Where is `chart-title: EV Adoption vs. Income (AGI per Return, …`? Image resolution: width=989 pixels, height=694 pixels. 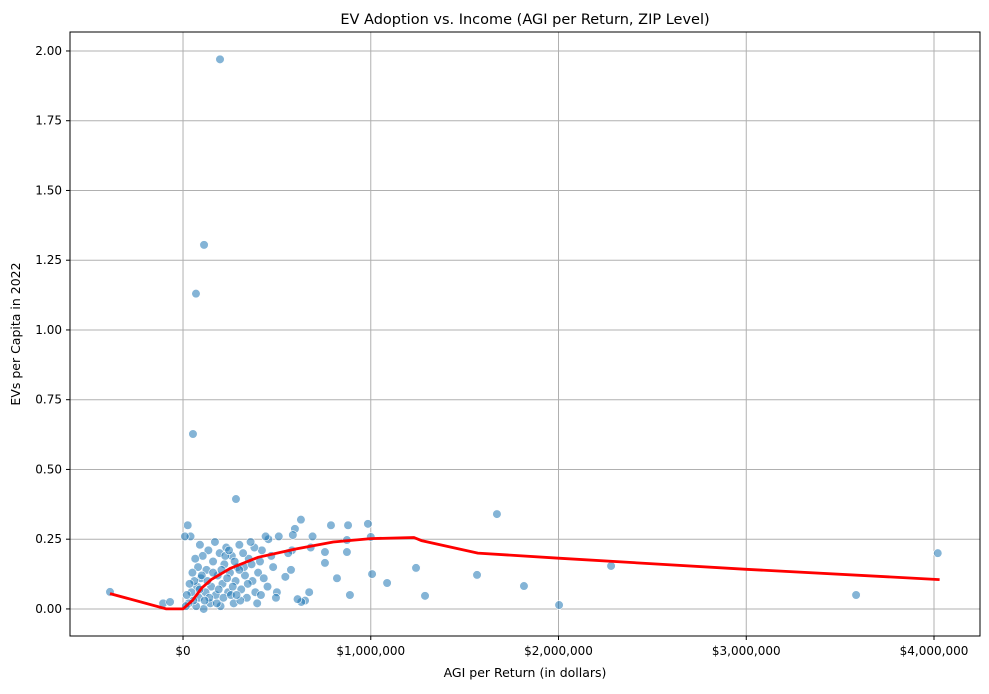 chart-title: EV Adoption vs. Income (AGI per Return, … is located at coordinates (524, 20).